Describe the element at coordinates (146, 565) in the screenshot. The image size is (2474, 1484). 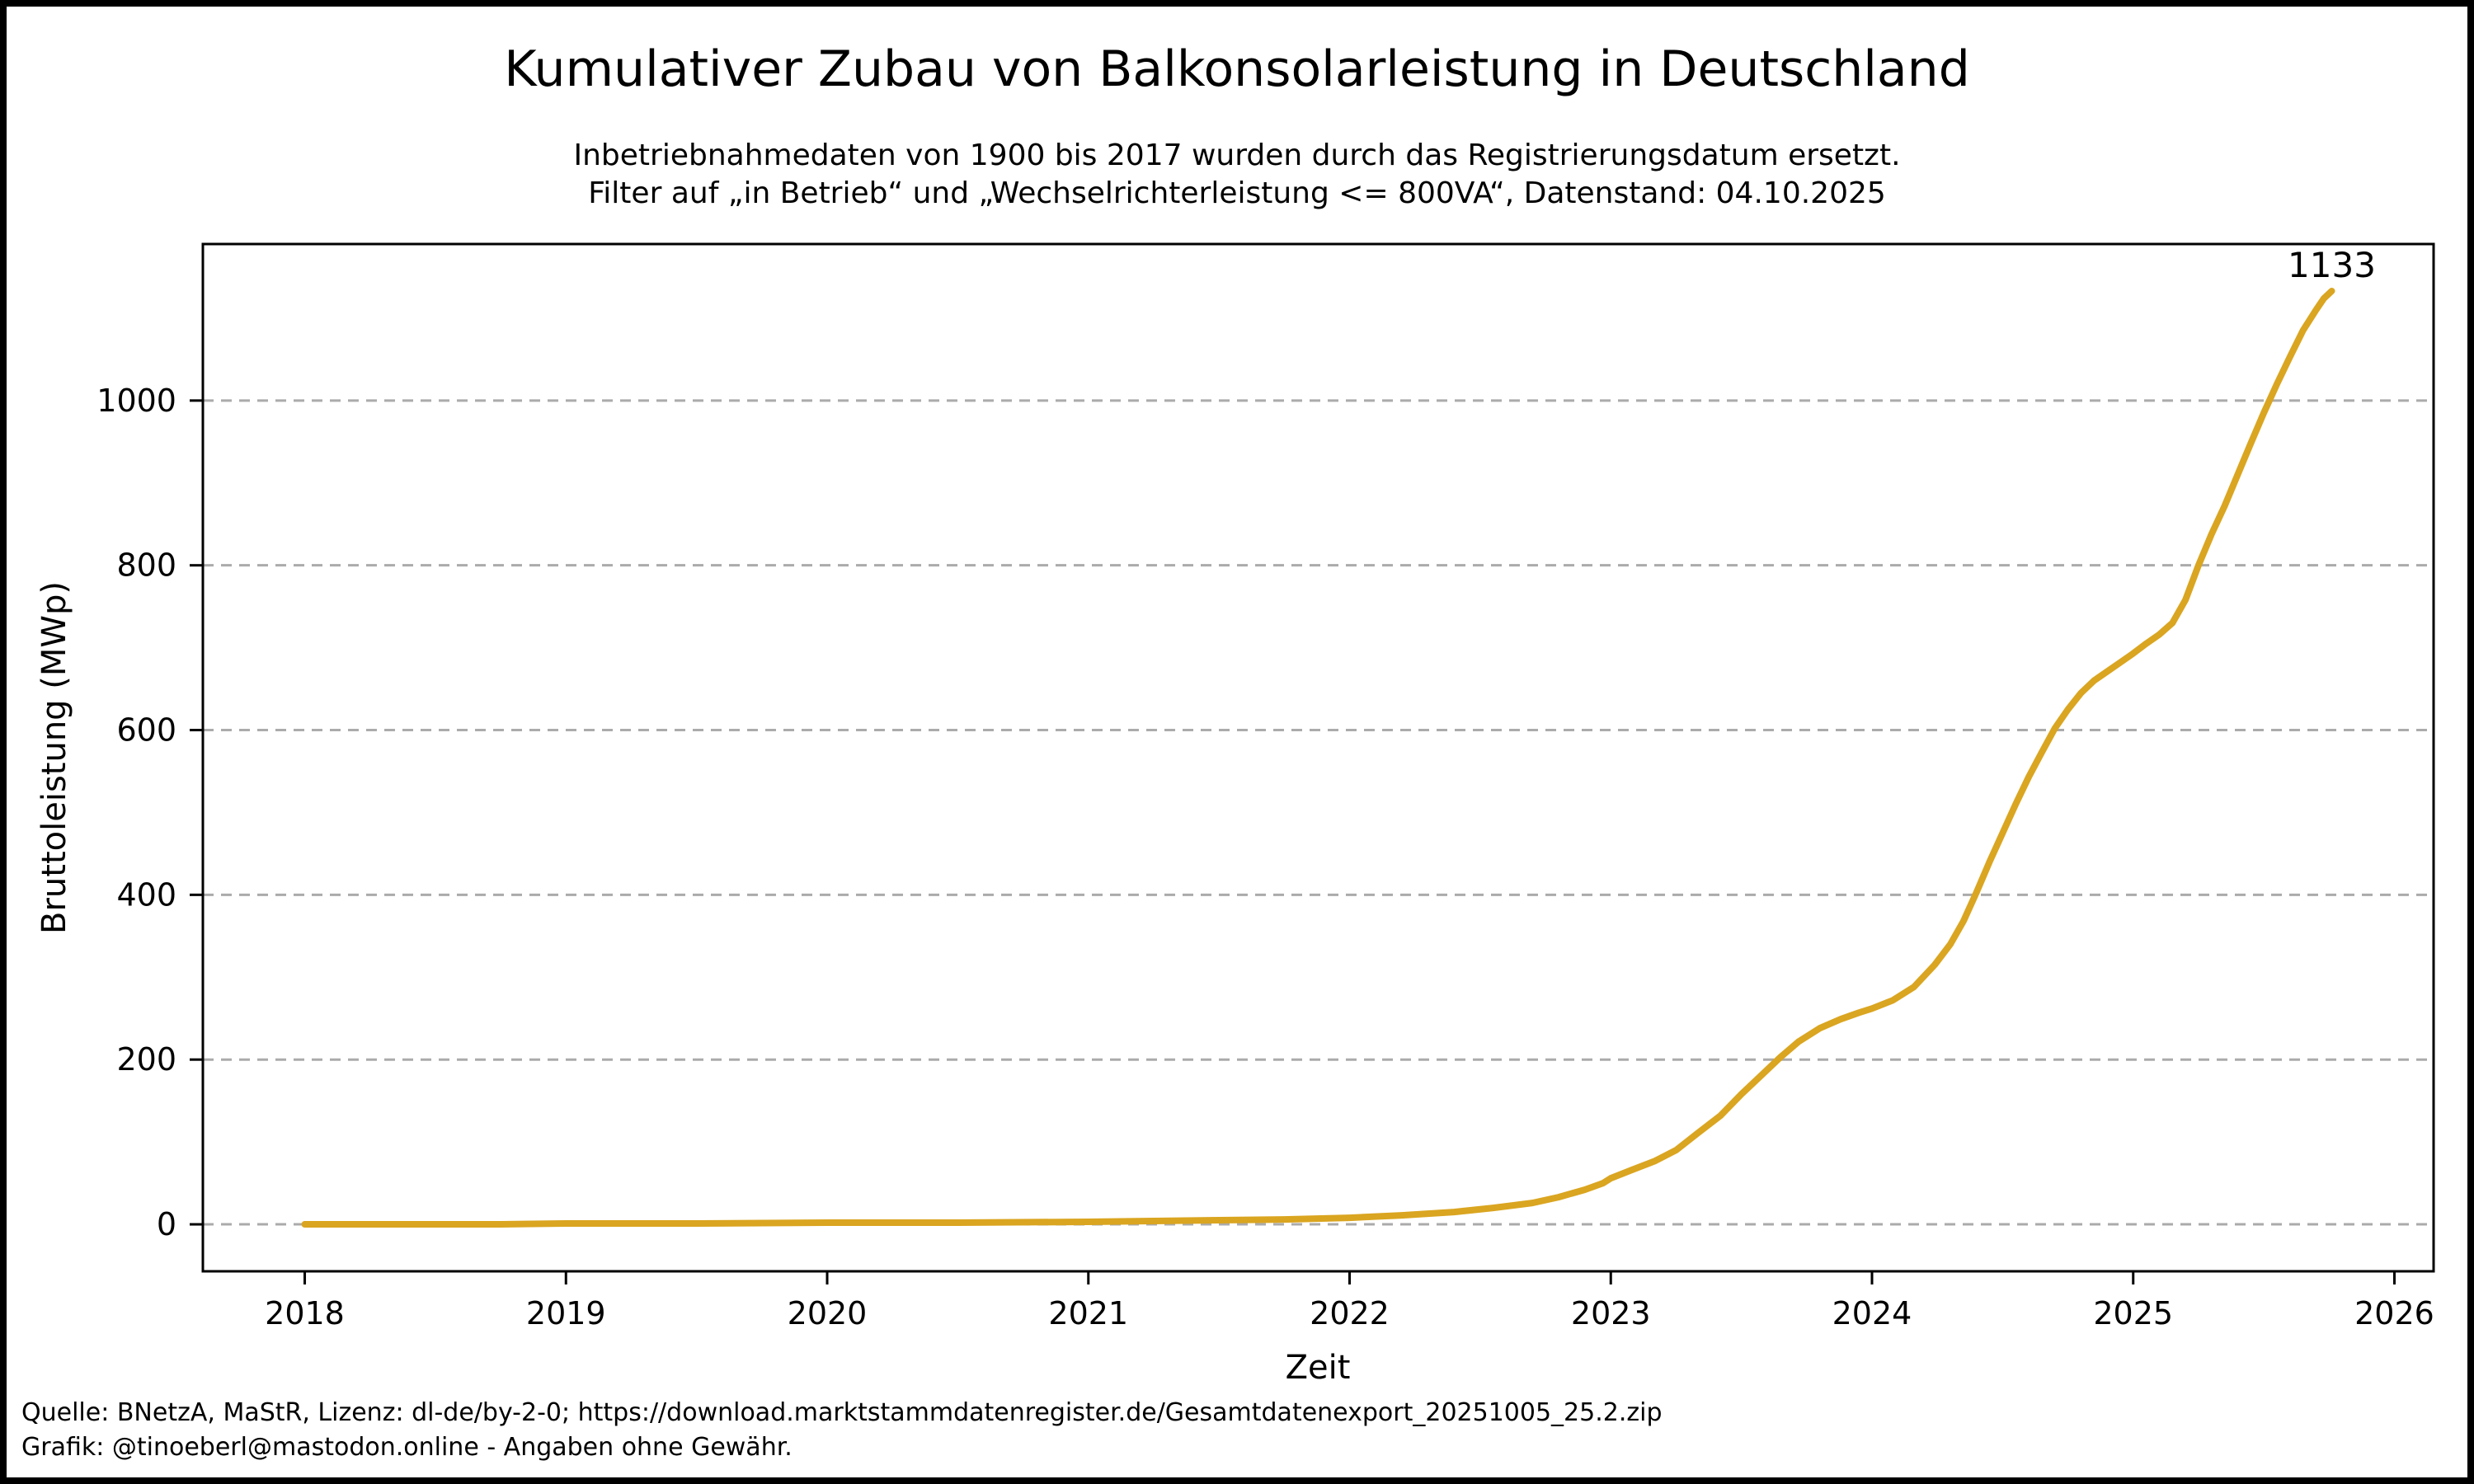
I see `y-tick-label: 800` at that location.